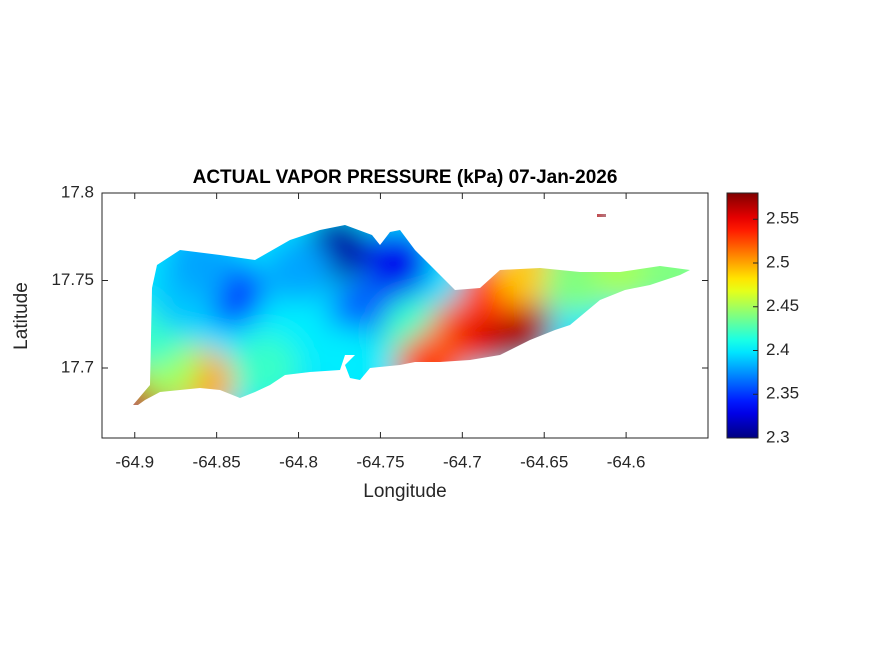 This screenshot has height=661, width=875. Describe the element at coordinates (742, 315) in the screenshot. I see `colorbar` at that location.